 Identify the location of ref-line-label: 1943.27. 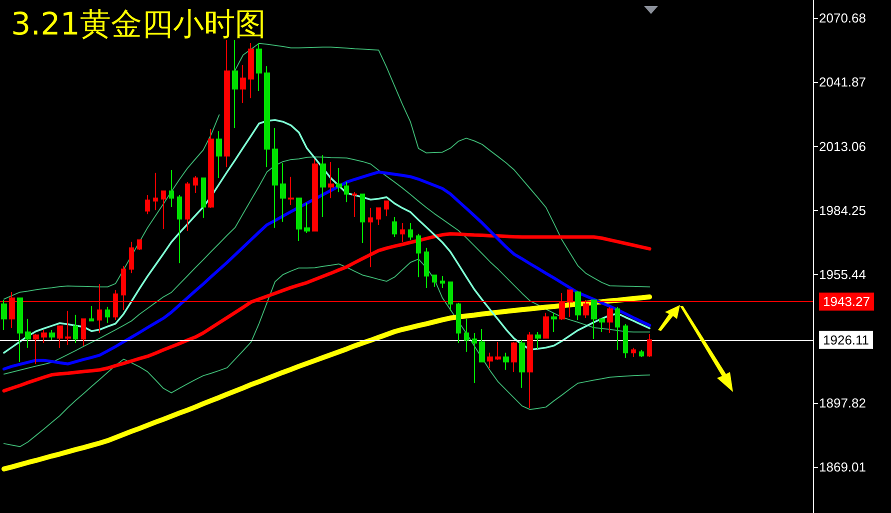
(846, 302).